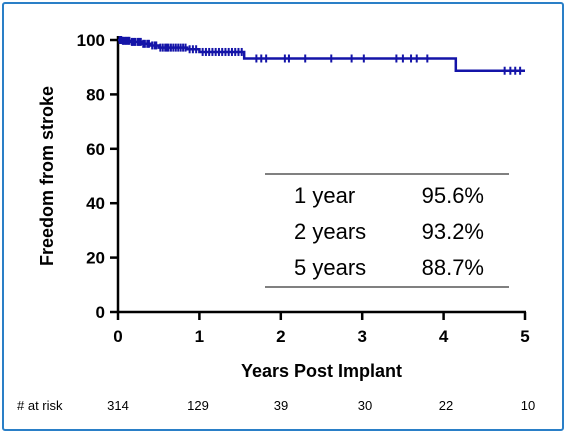 This screenshot has height=437, width=570. I want to click on y-axis-label: Freedom from stroke, so click(47, 176).